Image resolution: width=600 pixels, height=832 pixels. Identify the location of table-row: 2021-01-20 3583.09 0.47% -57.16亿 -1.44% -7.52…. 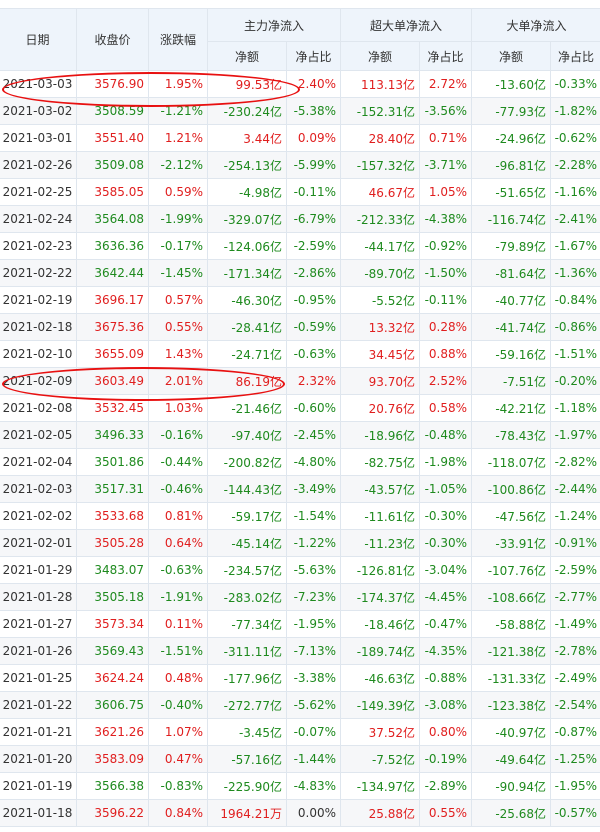
(300, 759).